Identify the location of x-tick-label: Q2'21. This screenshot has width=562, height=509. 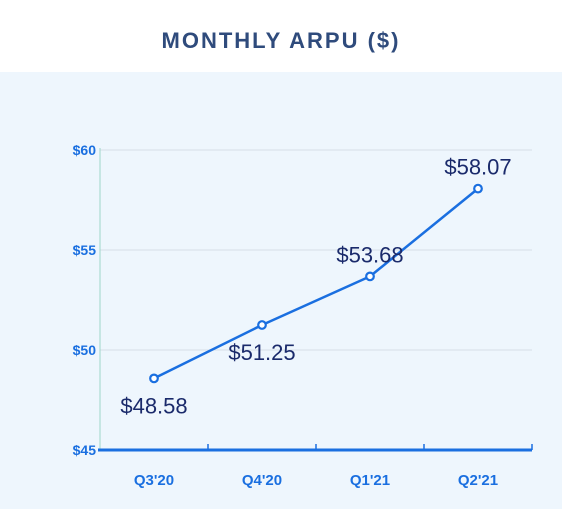
(478, 480).